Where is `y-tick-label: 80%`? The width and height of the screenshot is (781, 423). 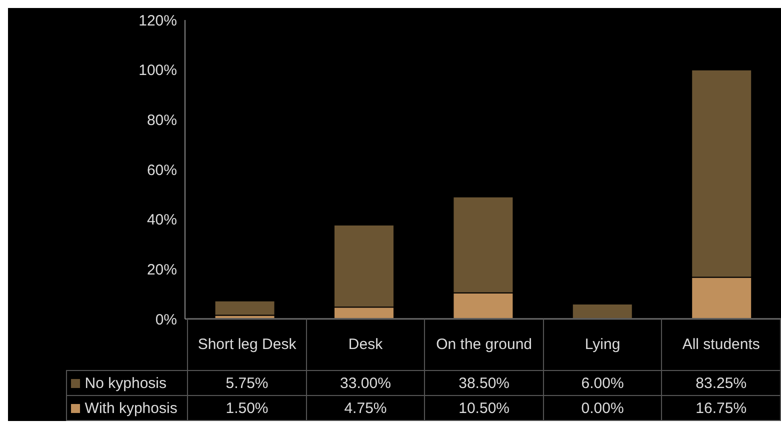 y-tick-label: 80% is located at coordinates (161, 120).